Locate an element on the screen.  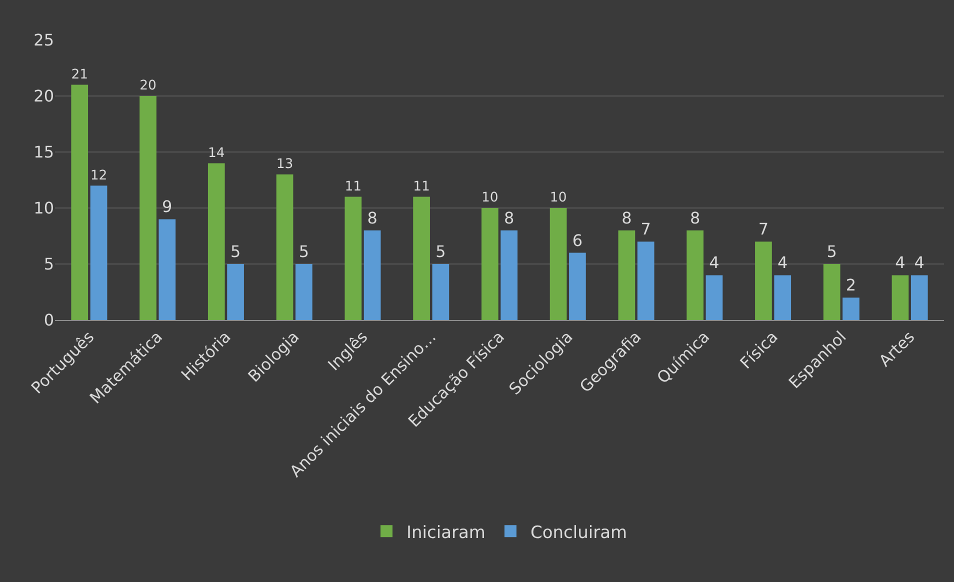
data-label: 14 is located at coordinates (216, 153).